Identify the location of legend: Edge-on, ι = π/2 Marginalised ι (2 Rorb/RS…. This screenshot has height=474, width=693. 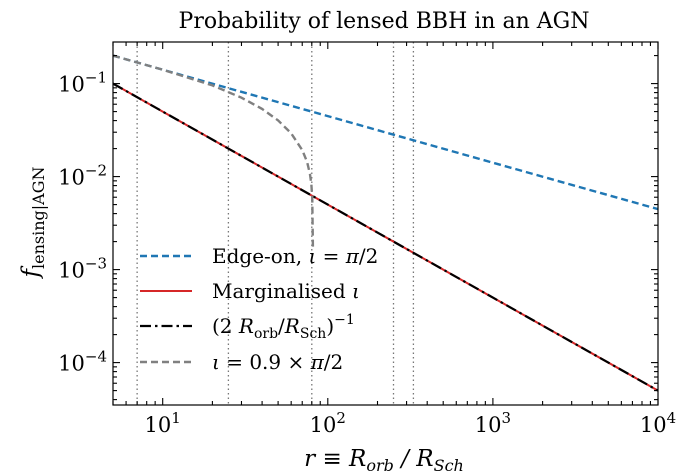
(259, 309).